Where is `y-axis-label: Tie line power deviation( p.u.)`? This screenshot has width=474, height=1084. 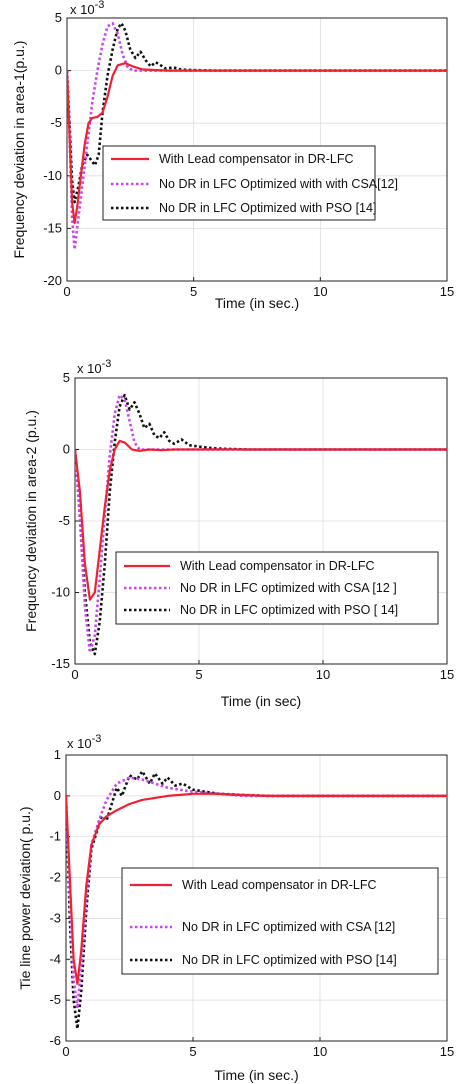 y-axis-label: Tie line power deviation( p.u.) is located at coordinates (25, 897).